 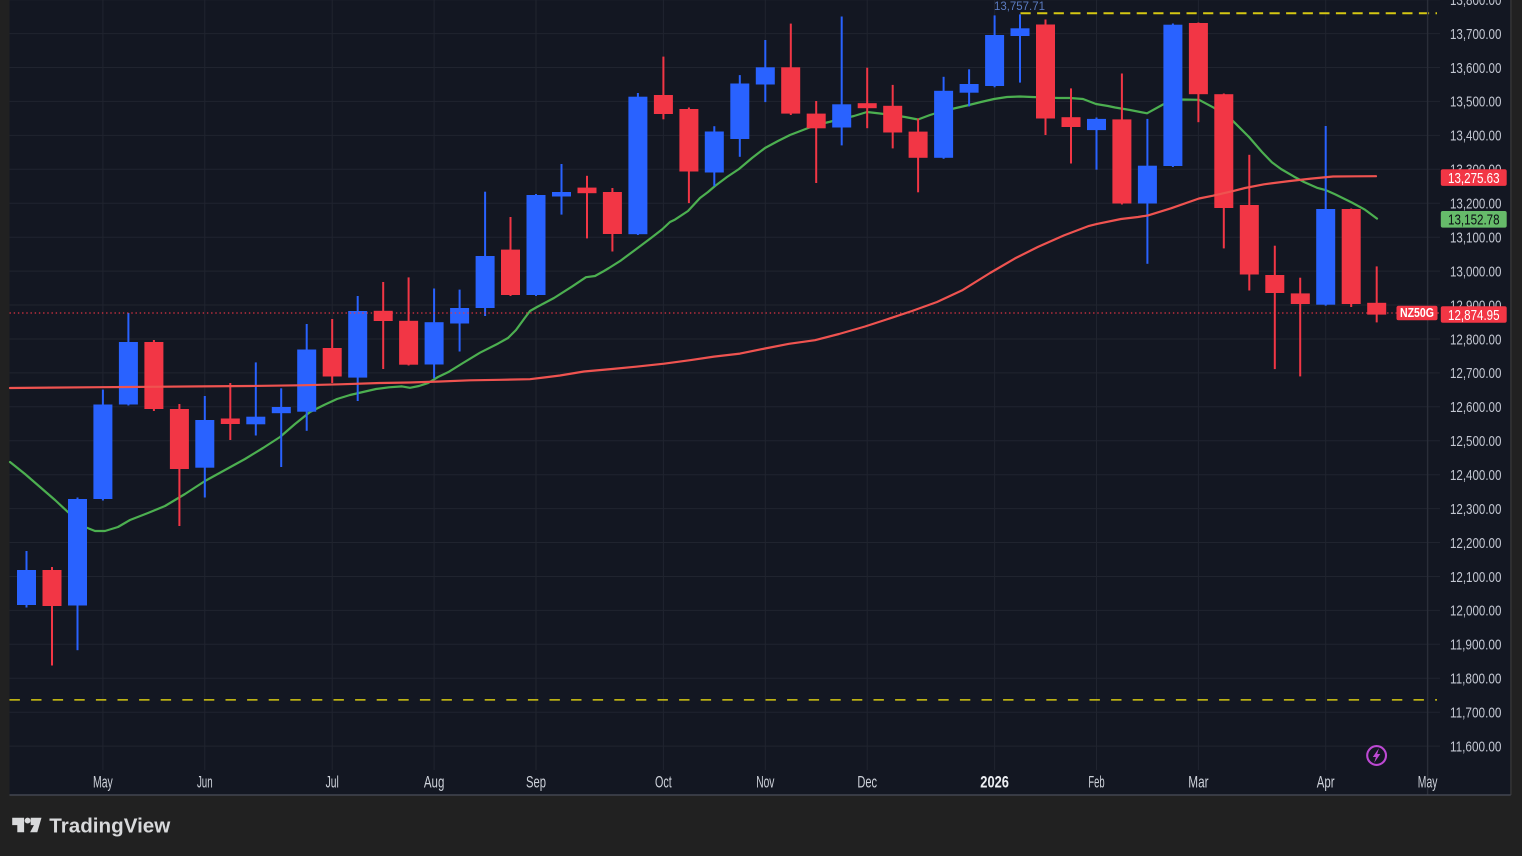 I want to click on svg-text: 13,757.71, so click(x=1019, y=7).